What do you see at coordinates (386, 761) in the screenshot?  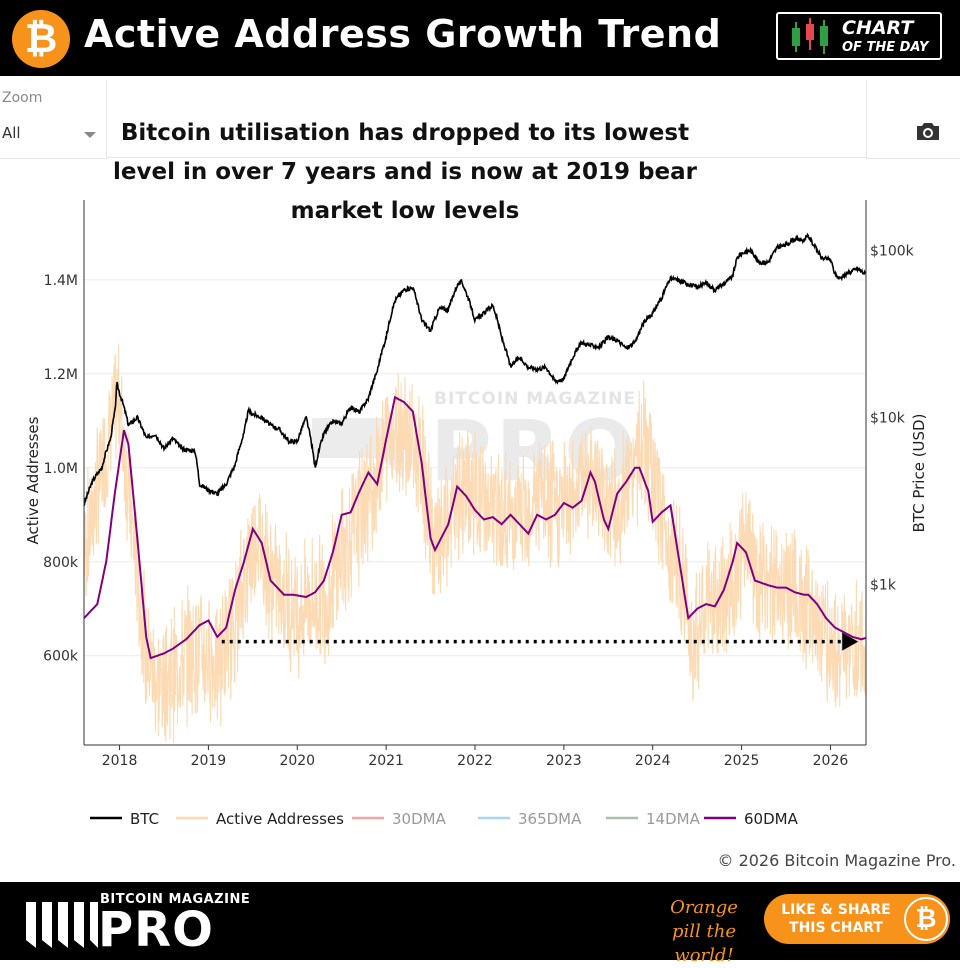 I see `x-tick-label: 2021` at bounding box center [386, 761].